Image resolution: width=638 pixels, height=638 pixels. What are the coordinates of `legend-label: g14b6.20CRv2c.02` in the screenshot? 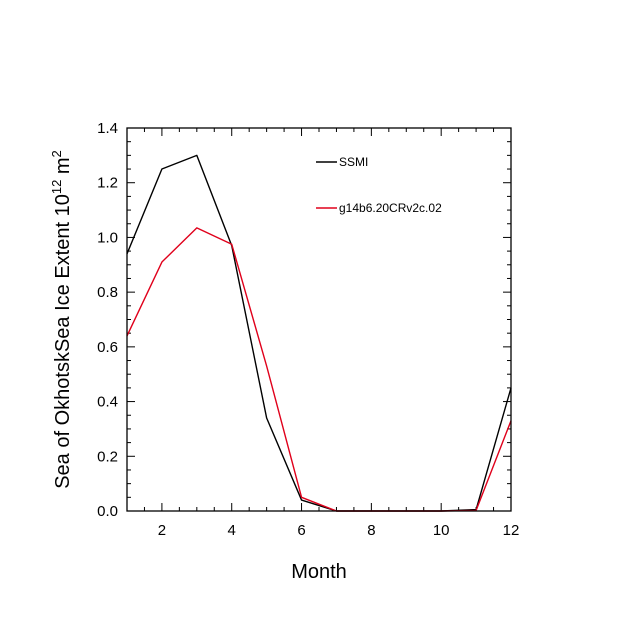 It's located at (390, 208).